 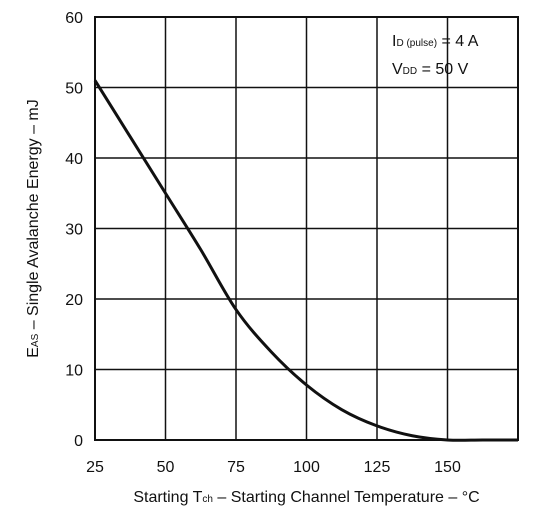 I want to click on x-tick-label: 125, so click(x=377, y=467).